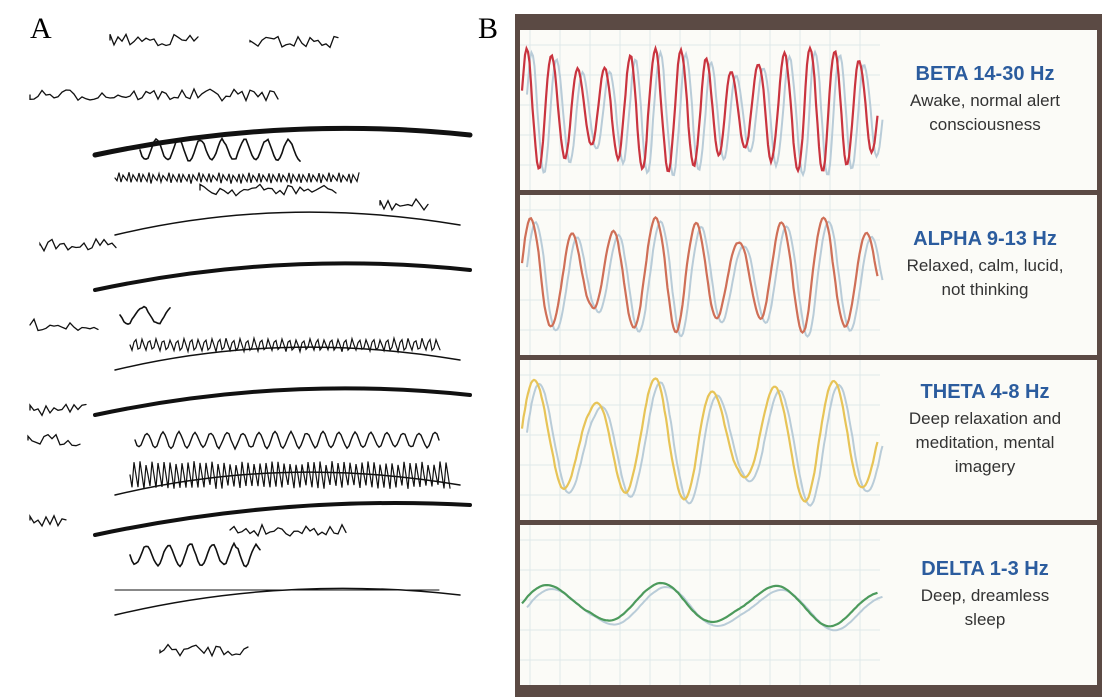  I want to click on panel-label: B, so click(488, 28).